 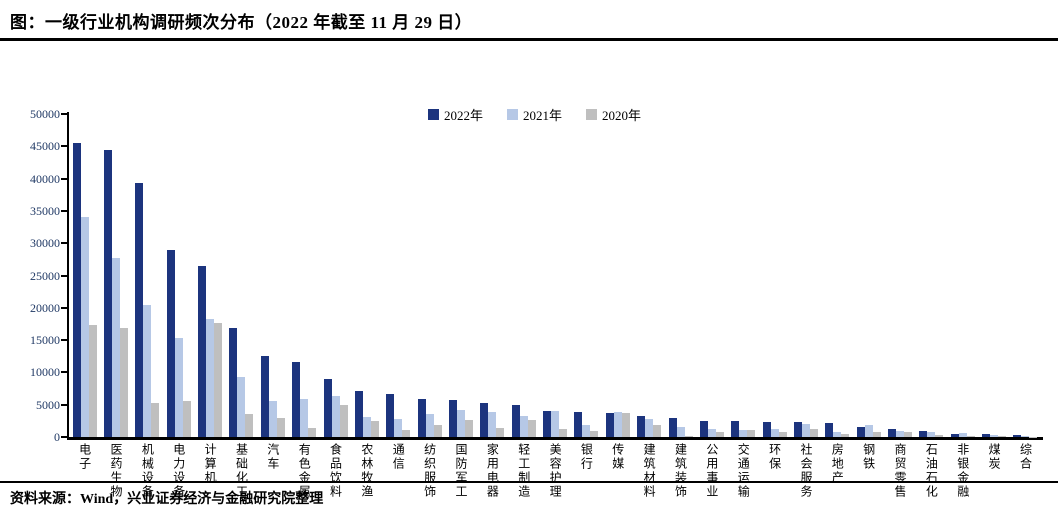 What do you see at coordinates (147, 485) in the screenshot?
I see `category-label: 机械设备` at bounding box center [147, 485].